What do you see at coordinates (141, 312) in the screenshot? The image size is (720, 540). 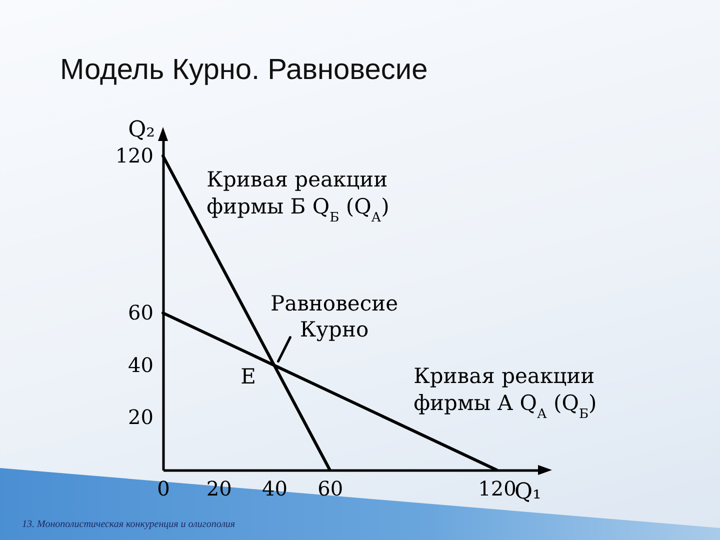 I see `y-tick-label: 60` at bounding box center [141, 312].